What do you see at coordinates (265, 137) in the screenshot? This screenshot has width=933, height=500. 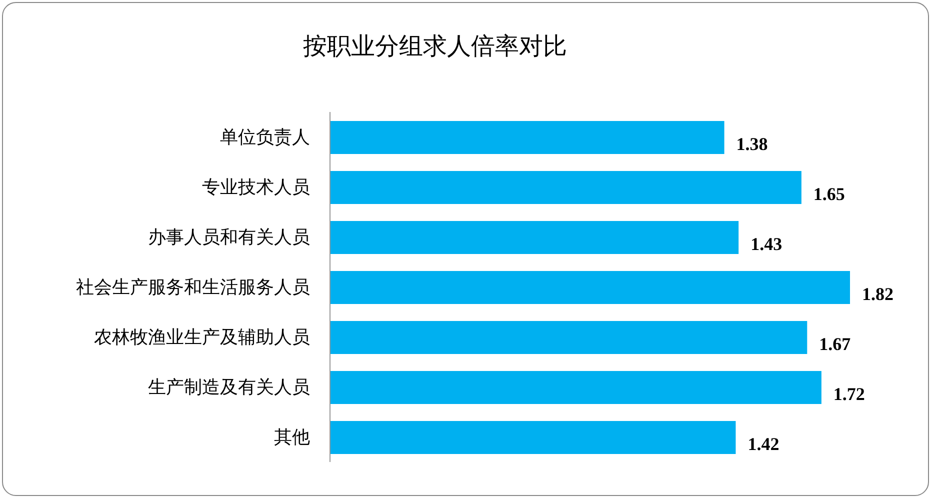 I see `y-tick-label: 单位负责人` at bounding box center [265, 137].